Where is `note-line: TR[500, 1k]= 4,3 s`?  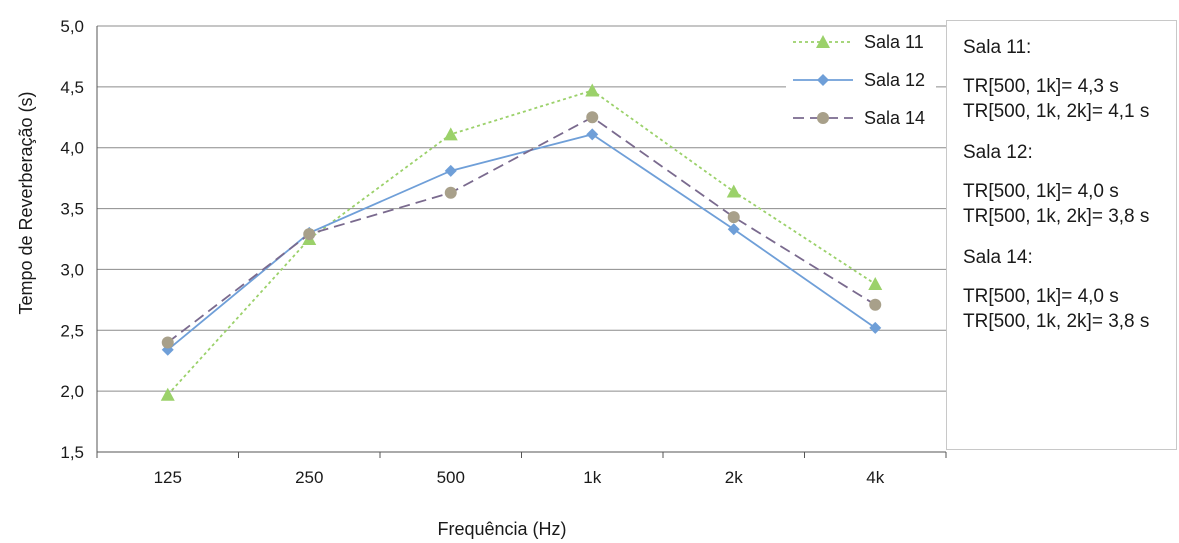
note-line: TR[500, 1k]= 4,3 s is located at coordinates (1041, 86).